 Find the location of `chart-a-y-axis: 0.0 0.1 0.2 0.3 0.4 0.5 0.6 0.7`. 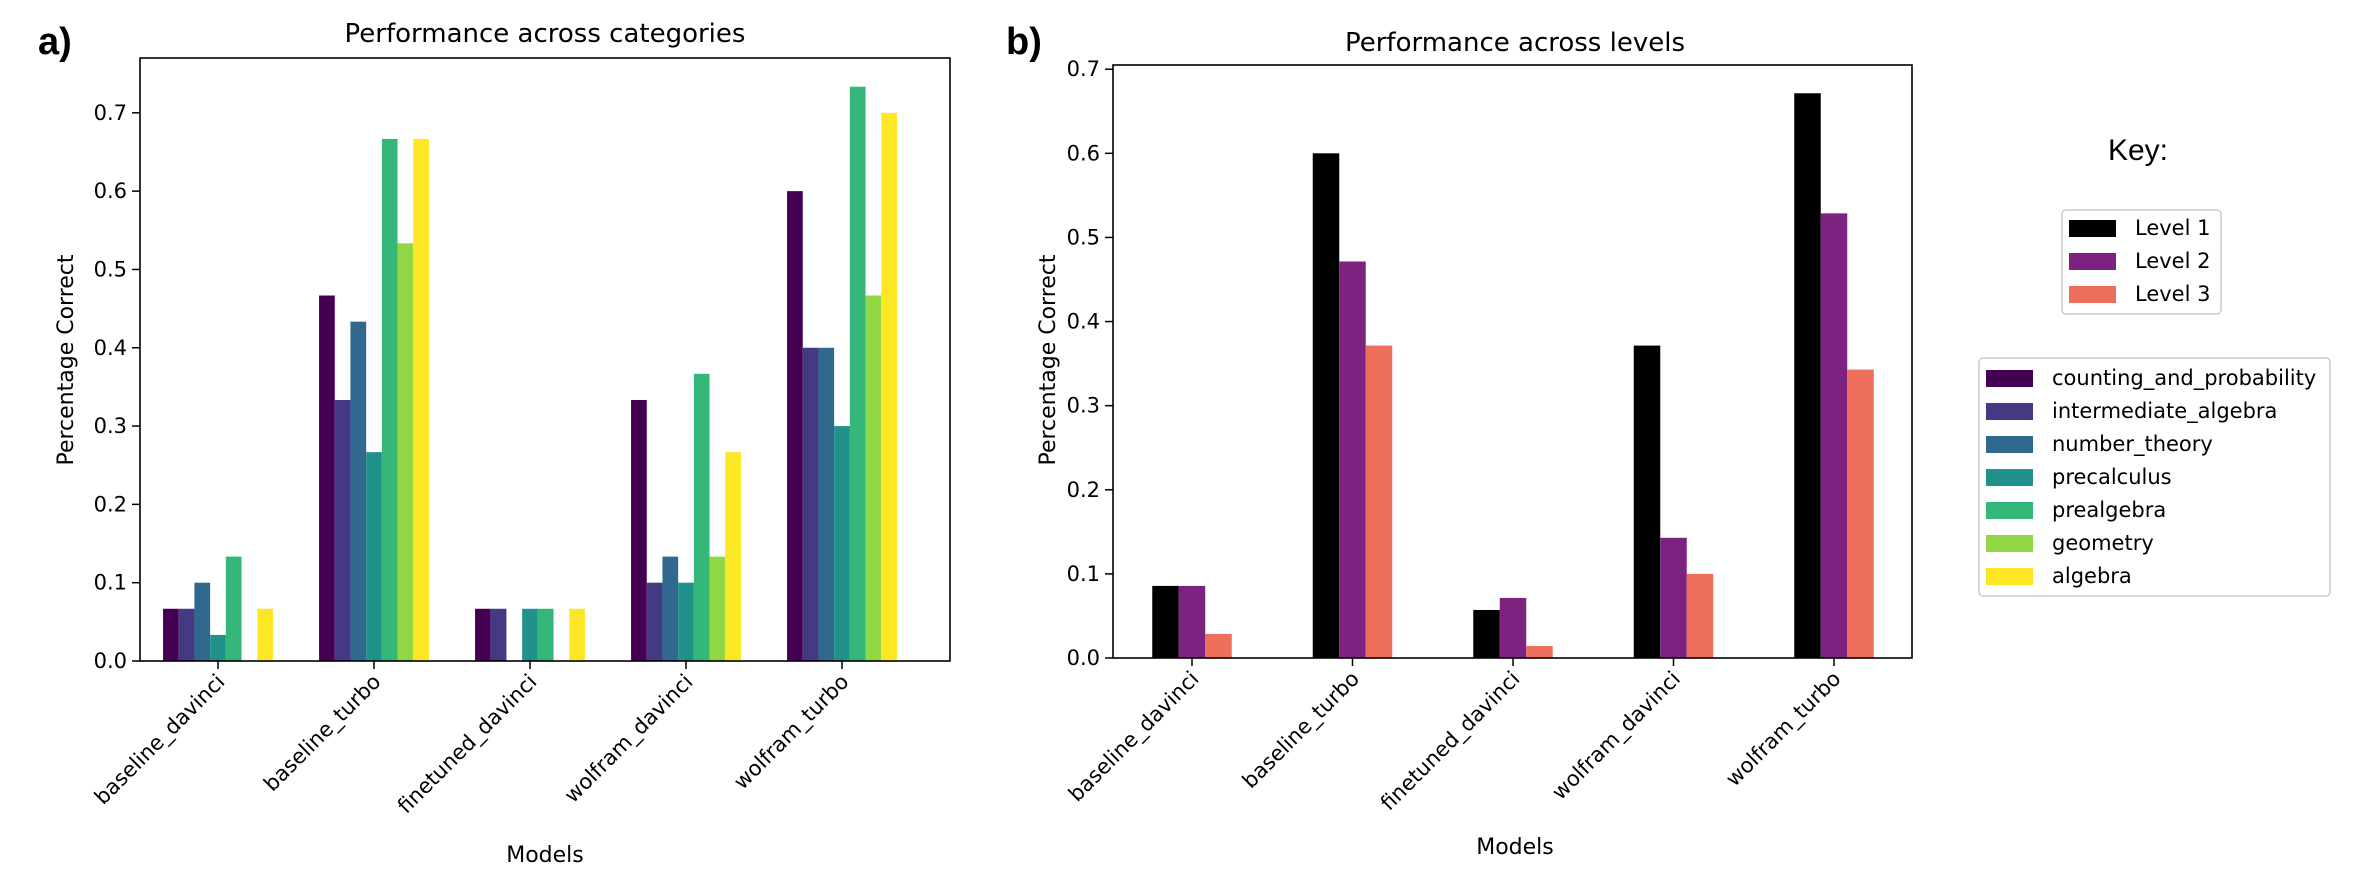

chart-a-y-axis: 0.0 0.1 0.2 0.3 0.4 0.5 0.6 0.7 is located at coordinates (117, 387).